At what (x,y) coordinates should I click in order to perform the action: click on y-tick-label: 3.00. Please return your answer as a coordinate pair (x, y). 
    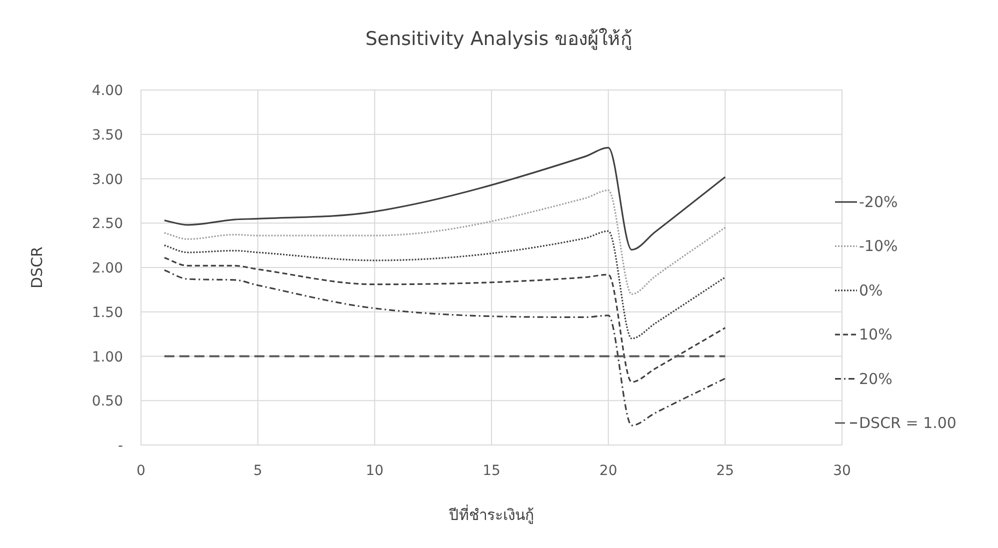
    Looking at the image, I should click on (107, 180).